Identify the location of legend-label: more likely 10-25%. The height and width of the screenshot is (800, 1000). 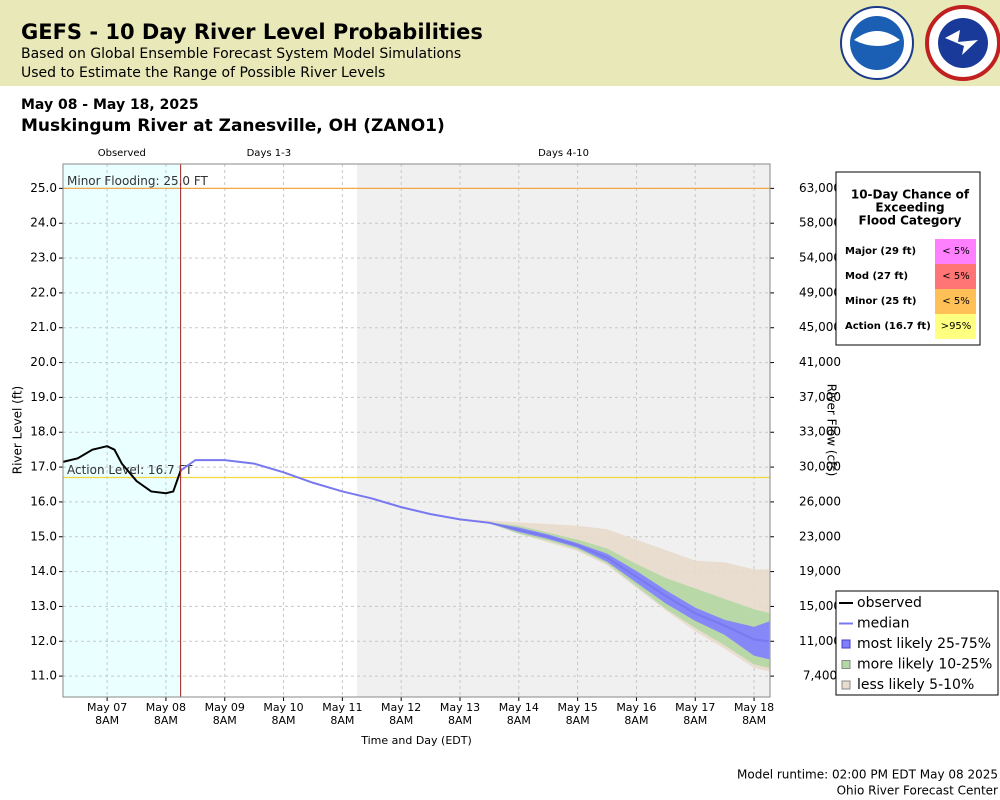
(924, 665).